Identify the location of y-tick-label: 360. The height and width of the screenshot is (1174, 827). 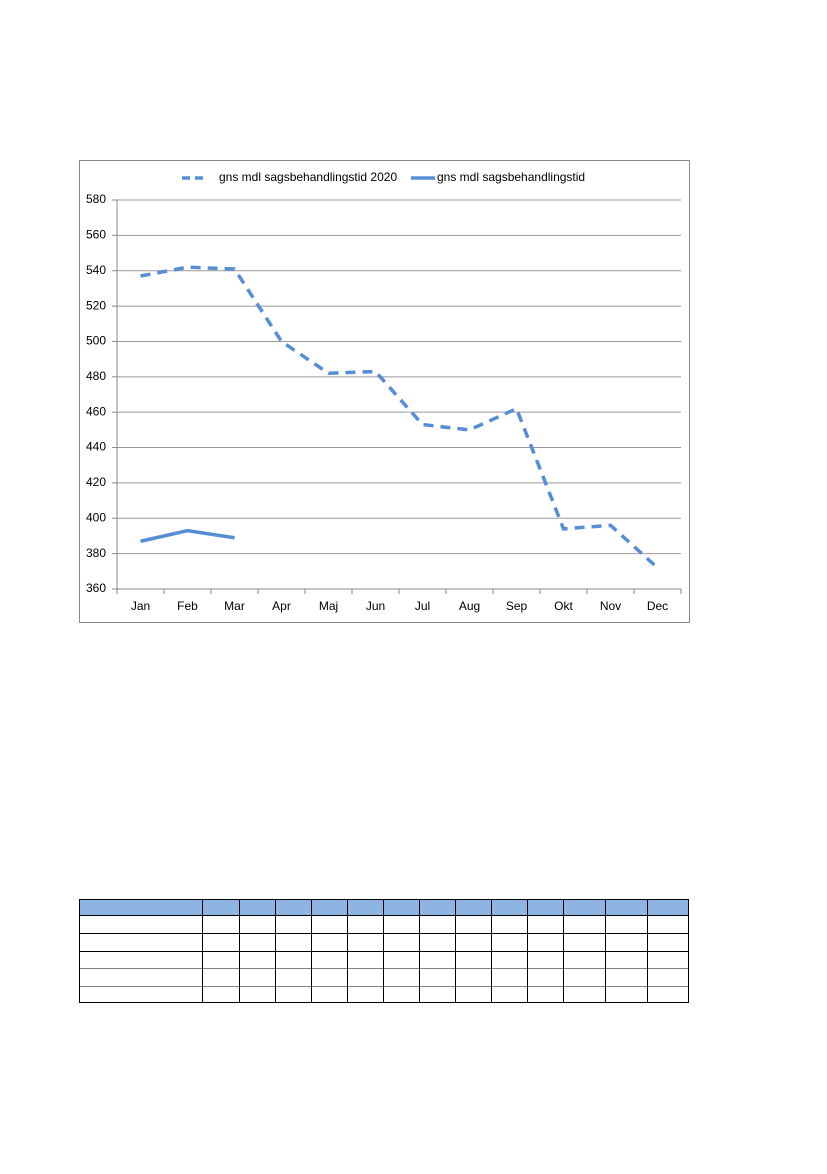
(96, 588).